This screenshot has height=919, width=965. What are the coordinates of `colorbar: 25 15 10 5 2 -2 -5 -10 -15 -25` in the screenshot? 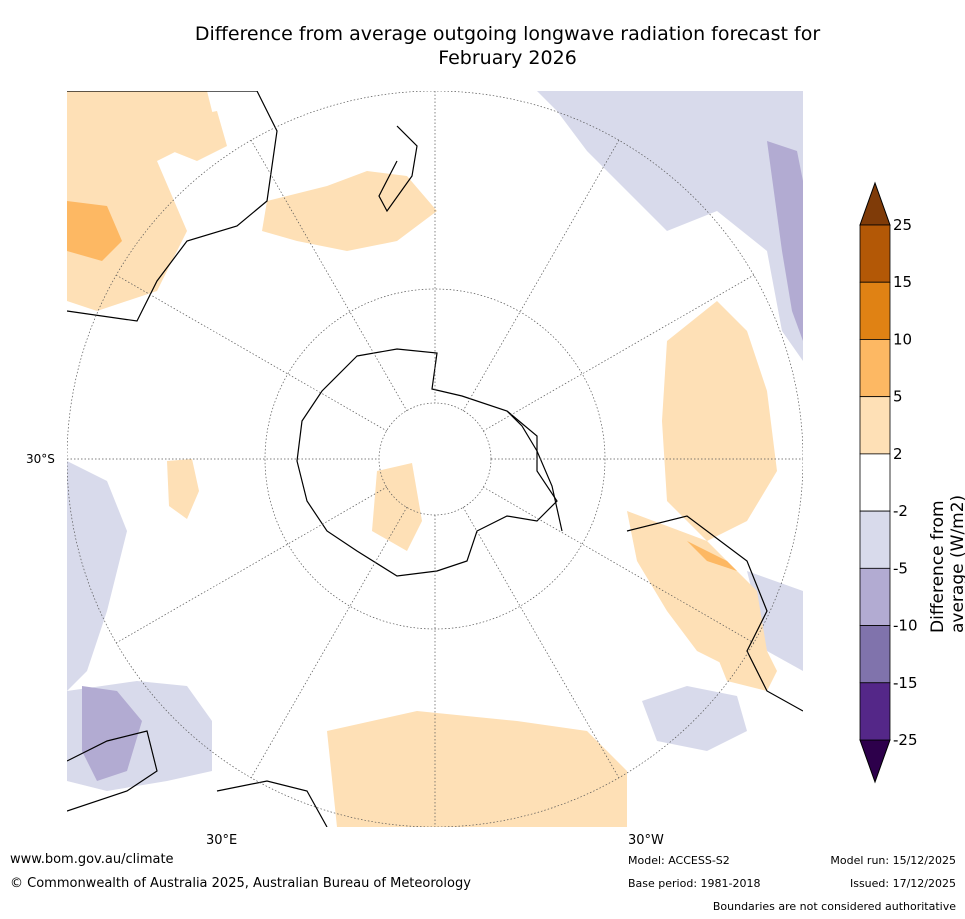 It's located at (910, 485).